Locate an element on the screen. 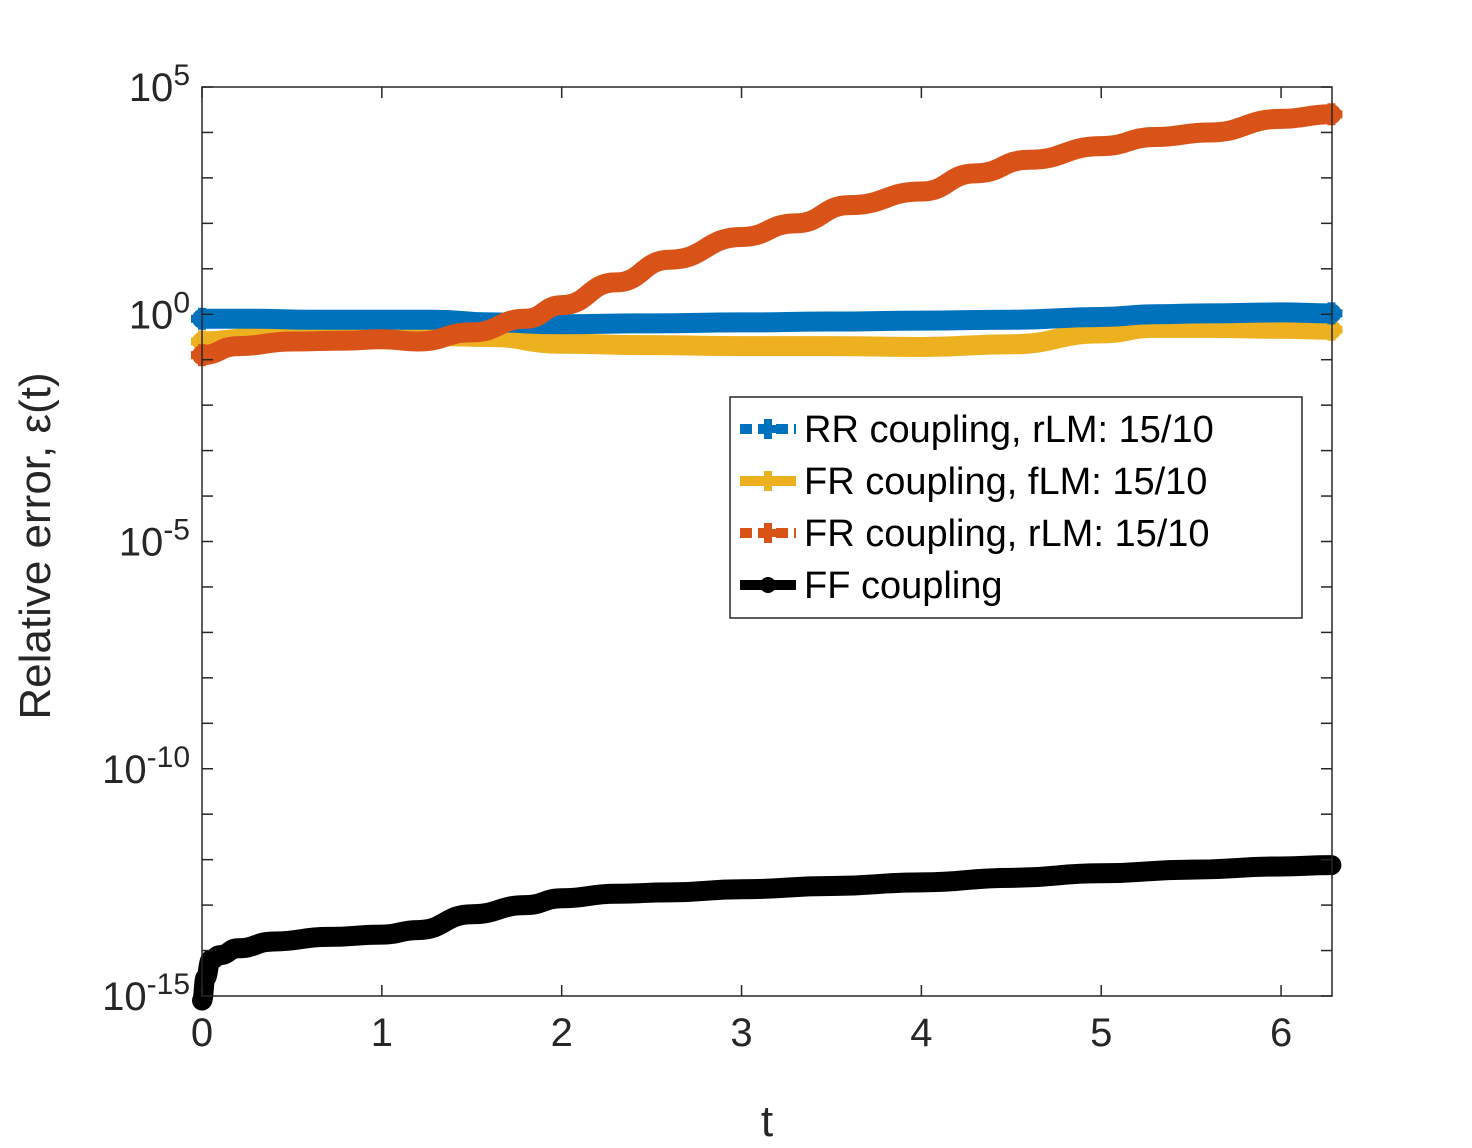 The width and height of the screenshot is (1472, 1148). legend-label: RR coupling, rLM: 15/10 is located at coordinates (1009, 430).